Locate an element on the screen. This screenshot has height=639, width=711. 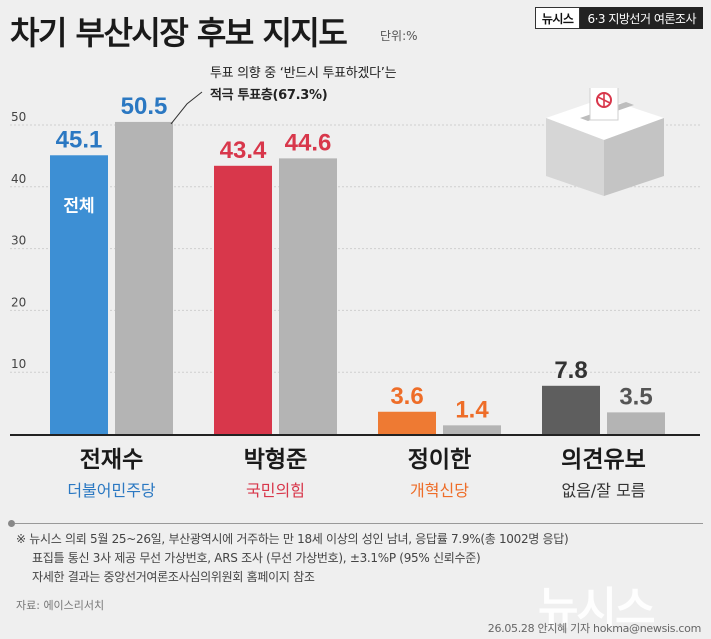
category-subtitle: 개혁신당 is located at coordinates (439, 490).